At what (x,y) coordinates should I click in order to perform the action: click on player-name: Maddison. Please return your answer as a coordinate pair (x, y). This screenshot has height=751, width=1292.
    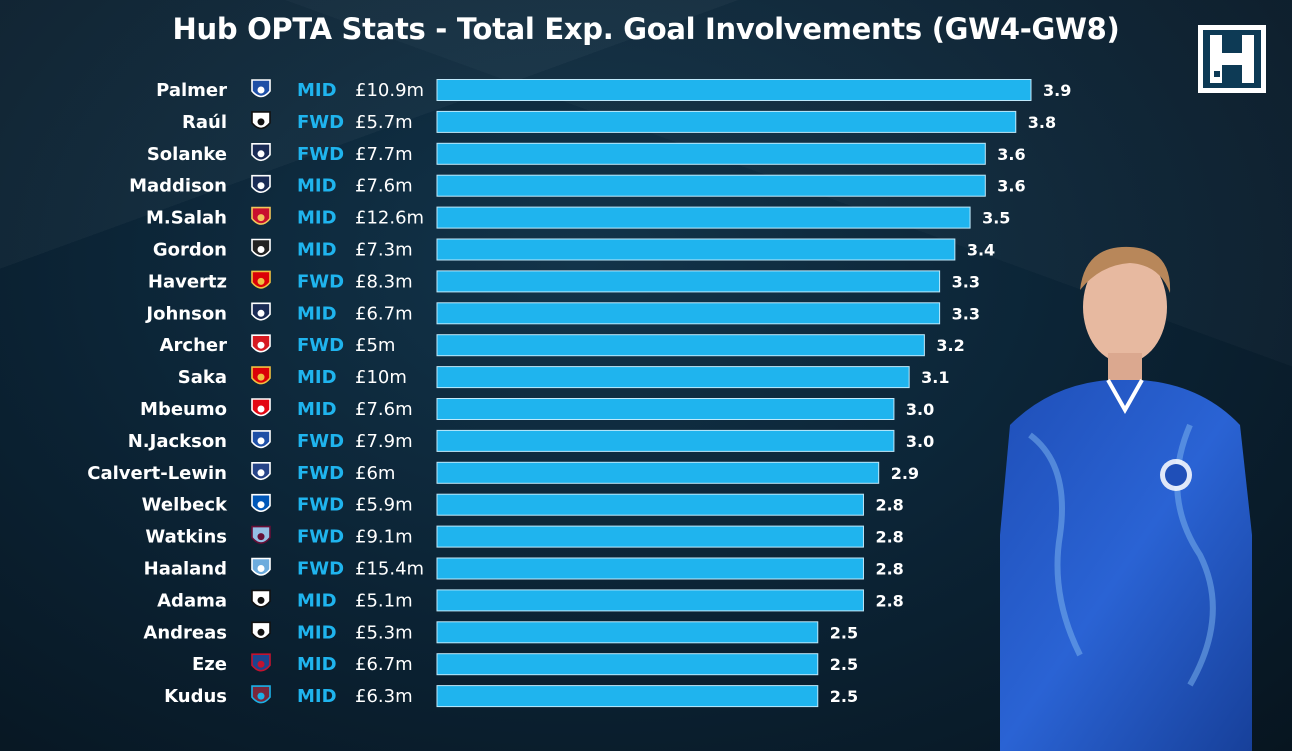
    Looking at the image, I should click on (178, 186).